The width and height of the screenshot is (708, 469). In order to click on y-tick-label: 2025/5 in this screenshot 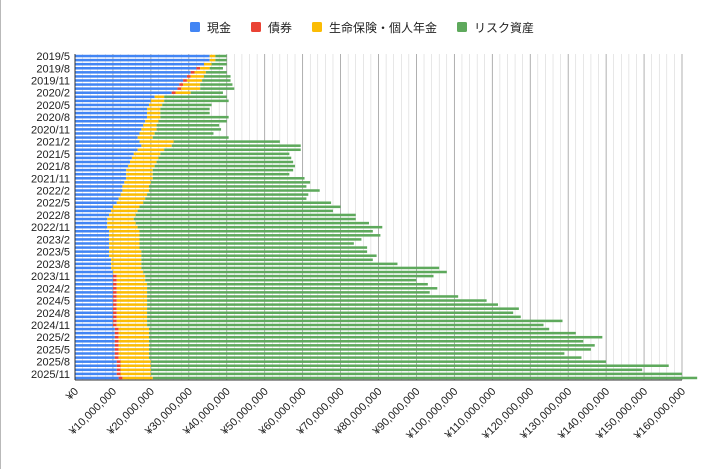, I will do `click(53, 350)`.